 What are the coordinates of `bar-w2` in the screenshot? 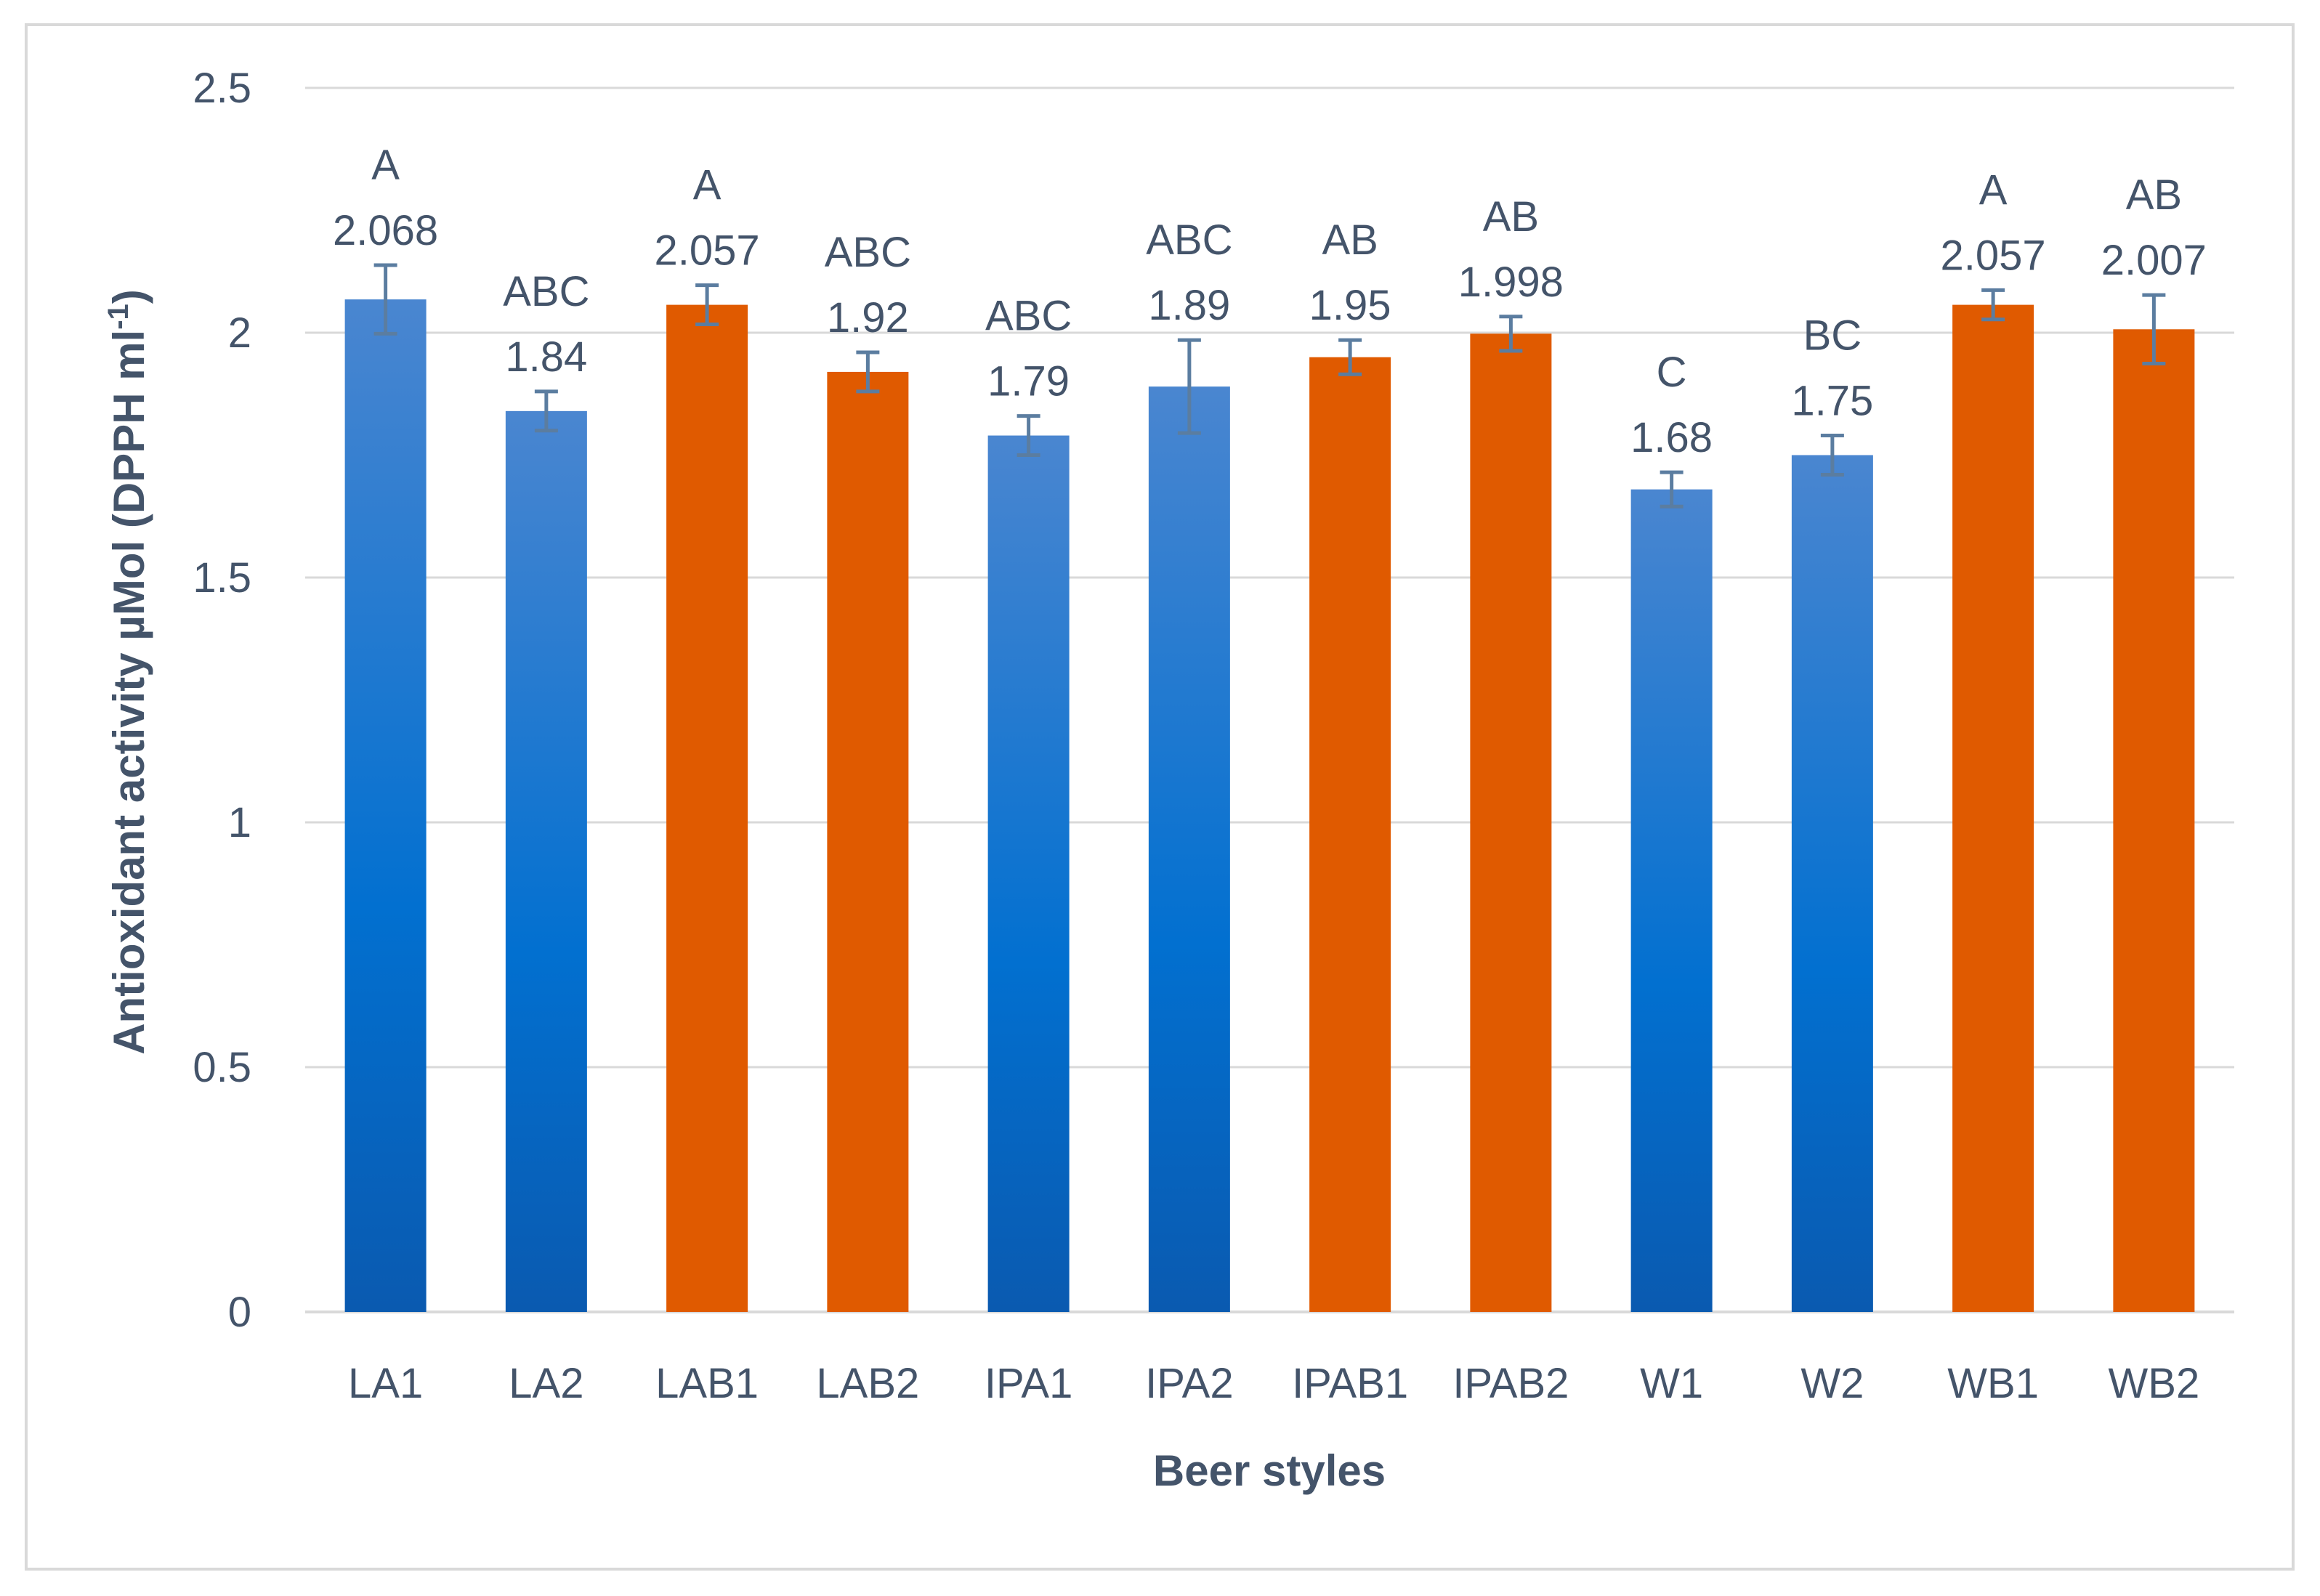 It's located at (1832, 884).